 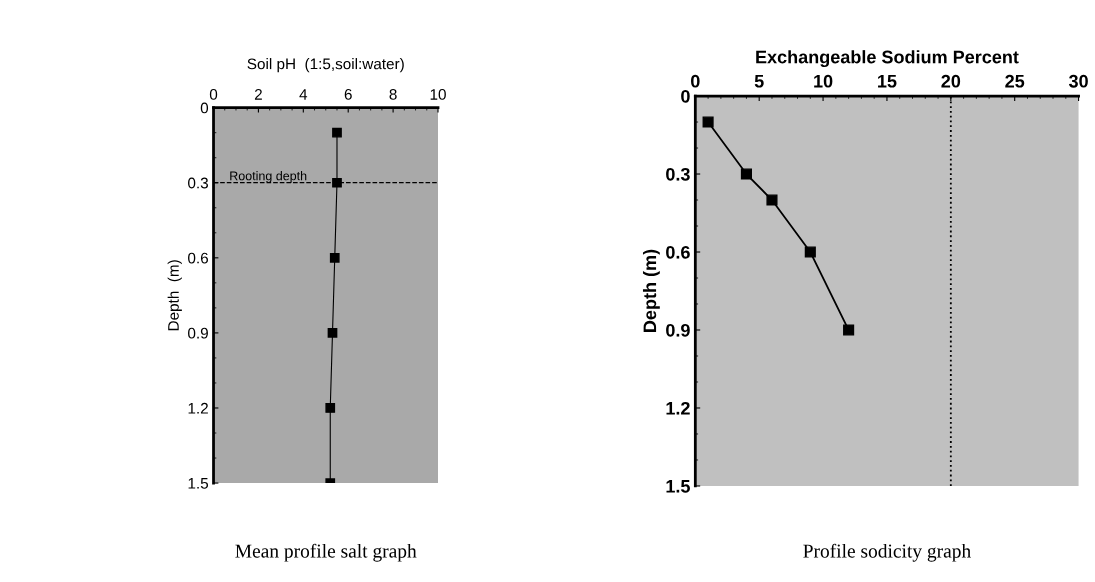 I want to click on x-tick-label: 6, so click(x=348, y=94).